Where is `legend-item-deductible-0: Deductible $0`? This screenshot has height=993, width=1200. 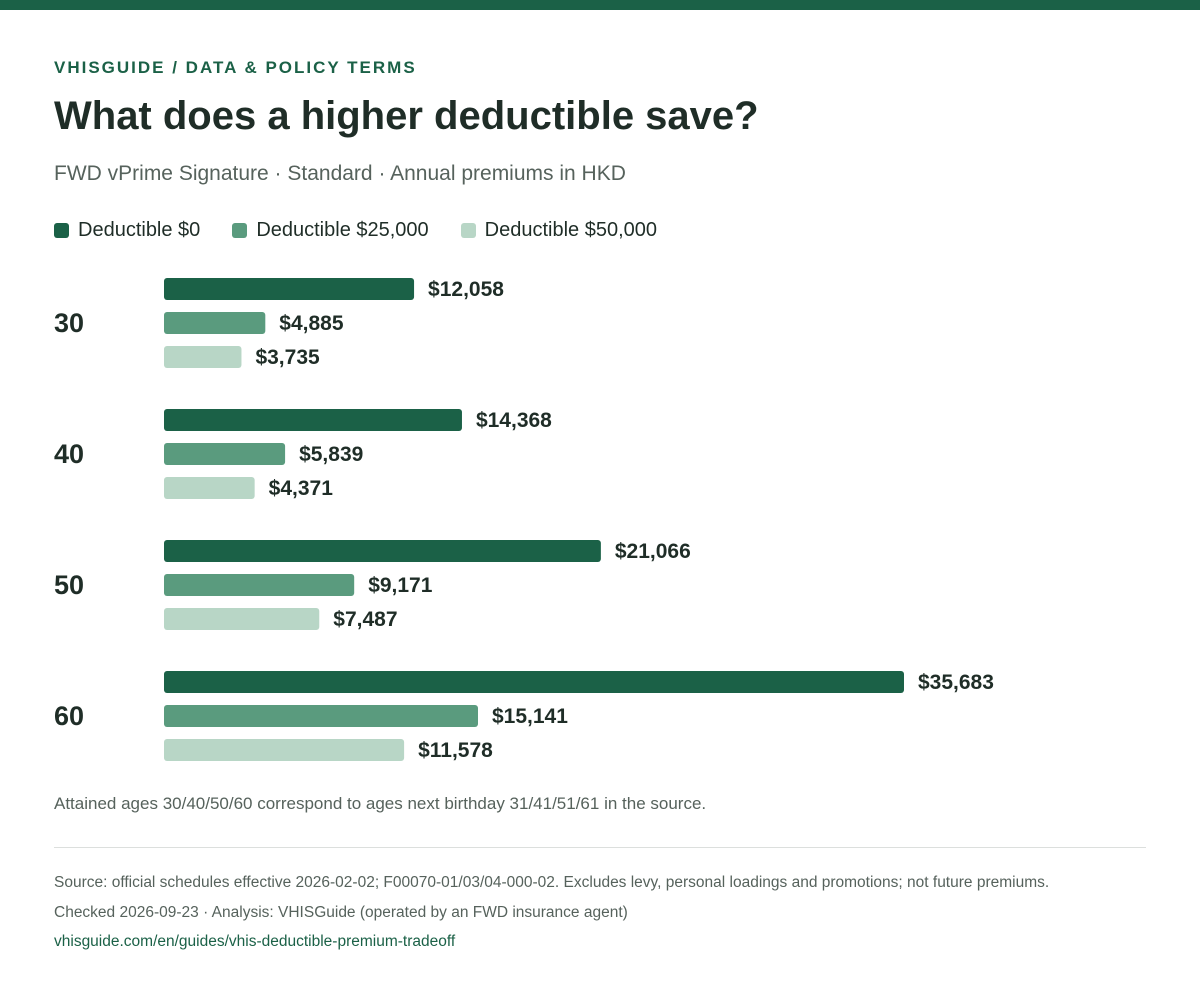
legend-item-deductible-0: Deductible $0 is located at coordinates (127, 230).